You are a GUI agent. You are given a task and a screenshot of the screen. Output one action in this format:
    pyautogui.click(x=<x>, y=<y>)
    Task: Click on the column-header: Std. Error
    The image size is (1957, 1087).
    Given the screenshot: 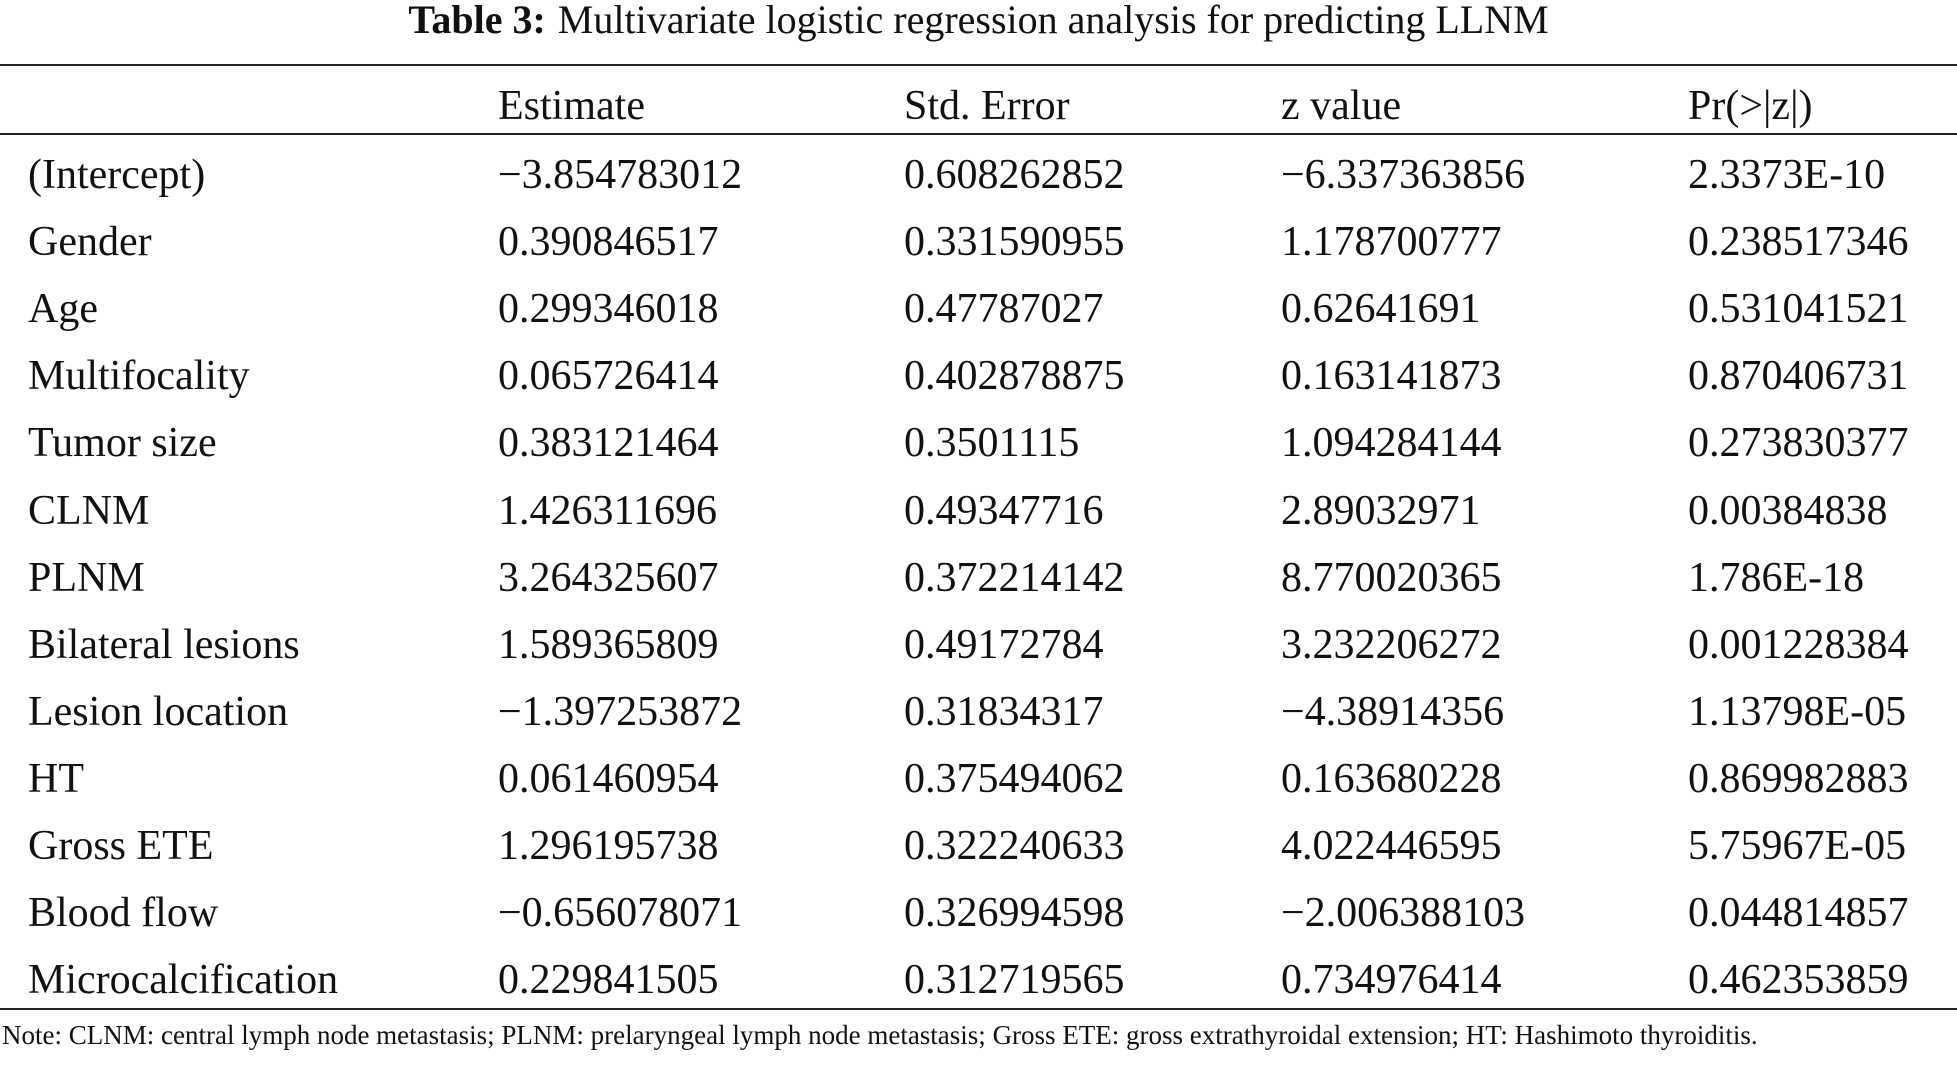 What is the action you would take?
    pyautogui.click(x=987, y=106)
    